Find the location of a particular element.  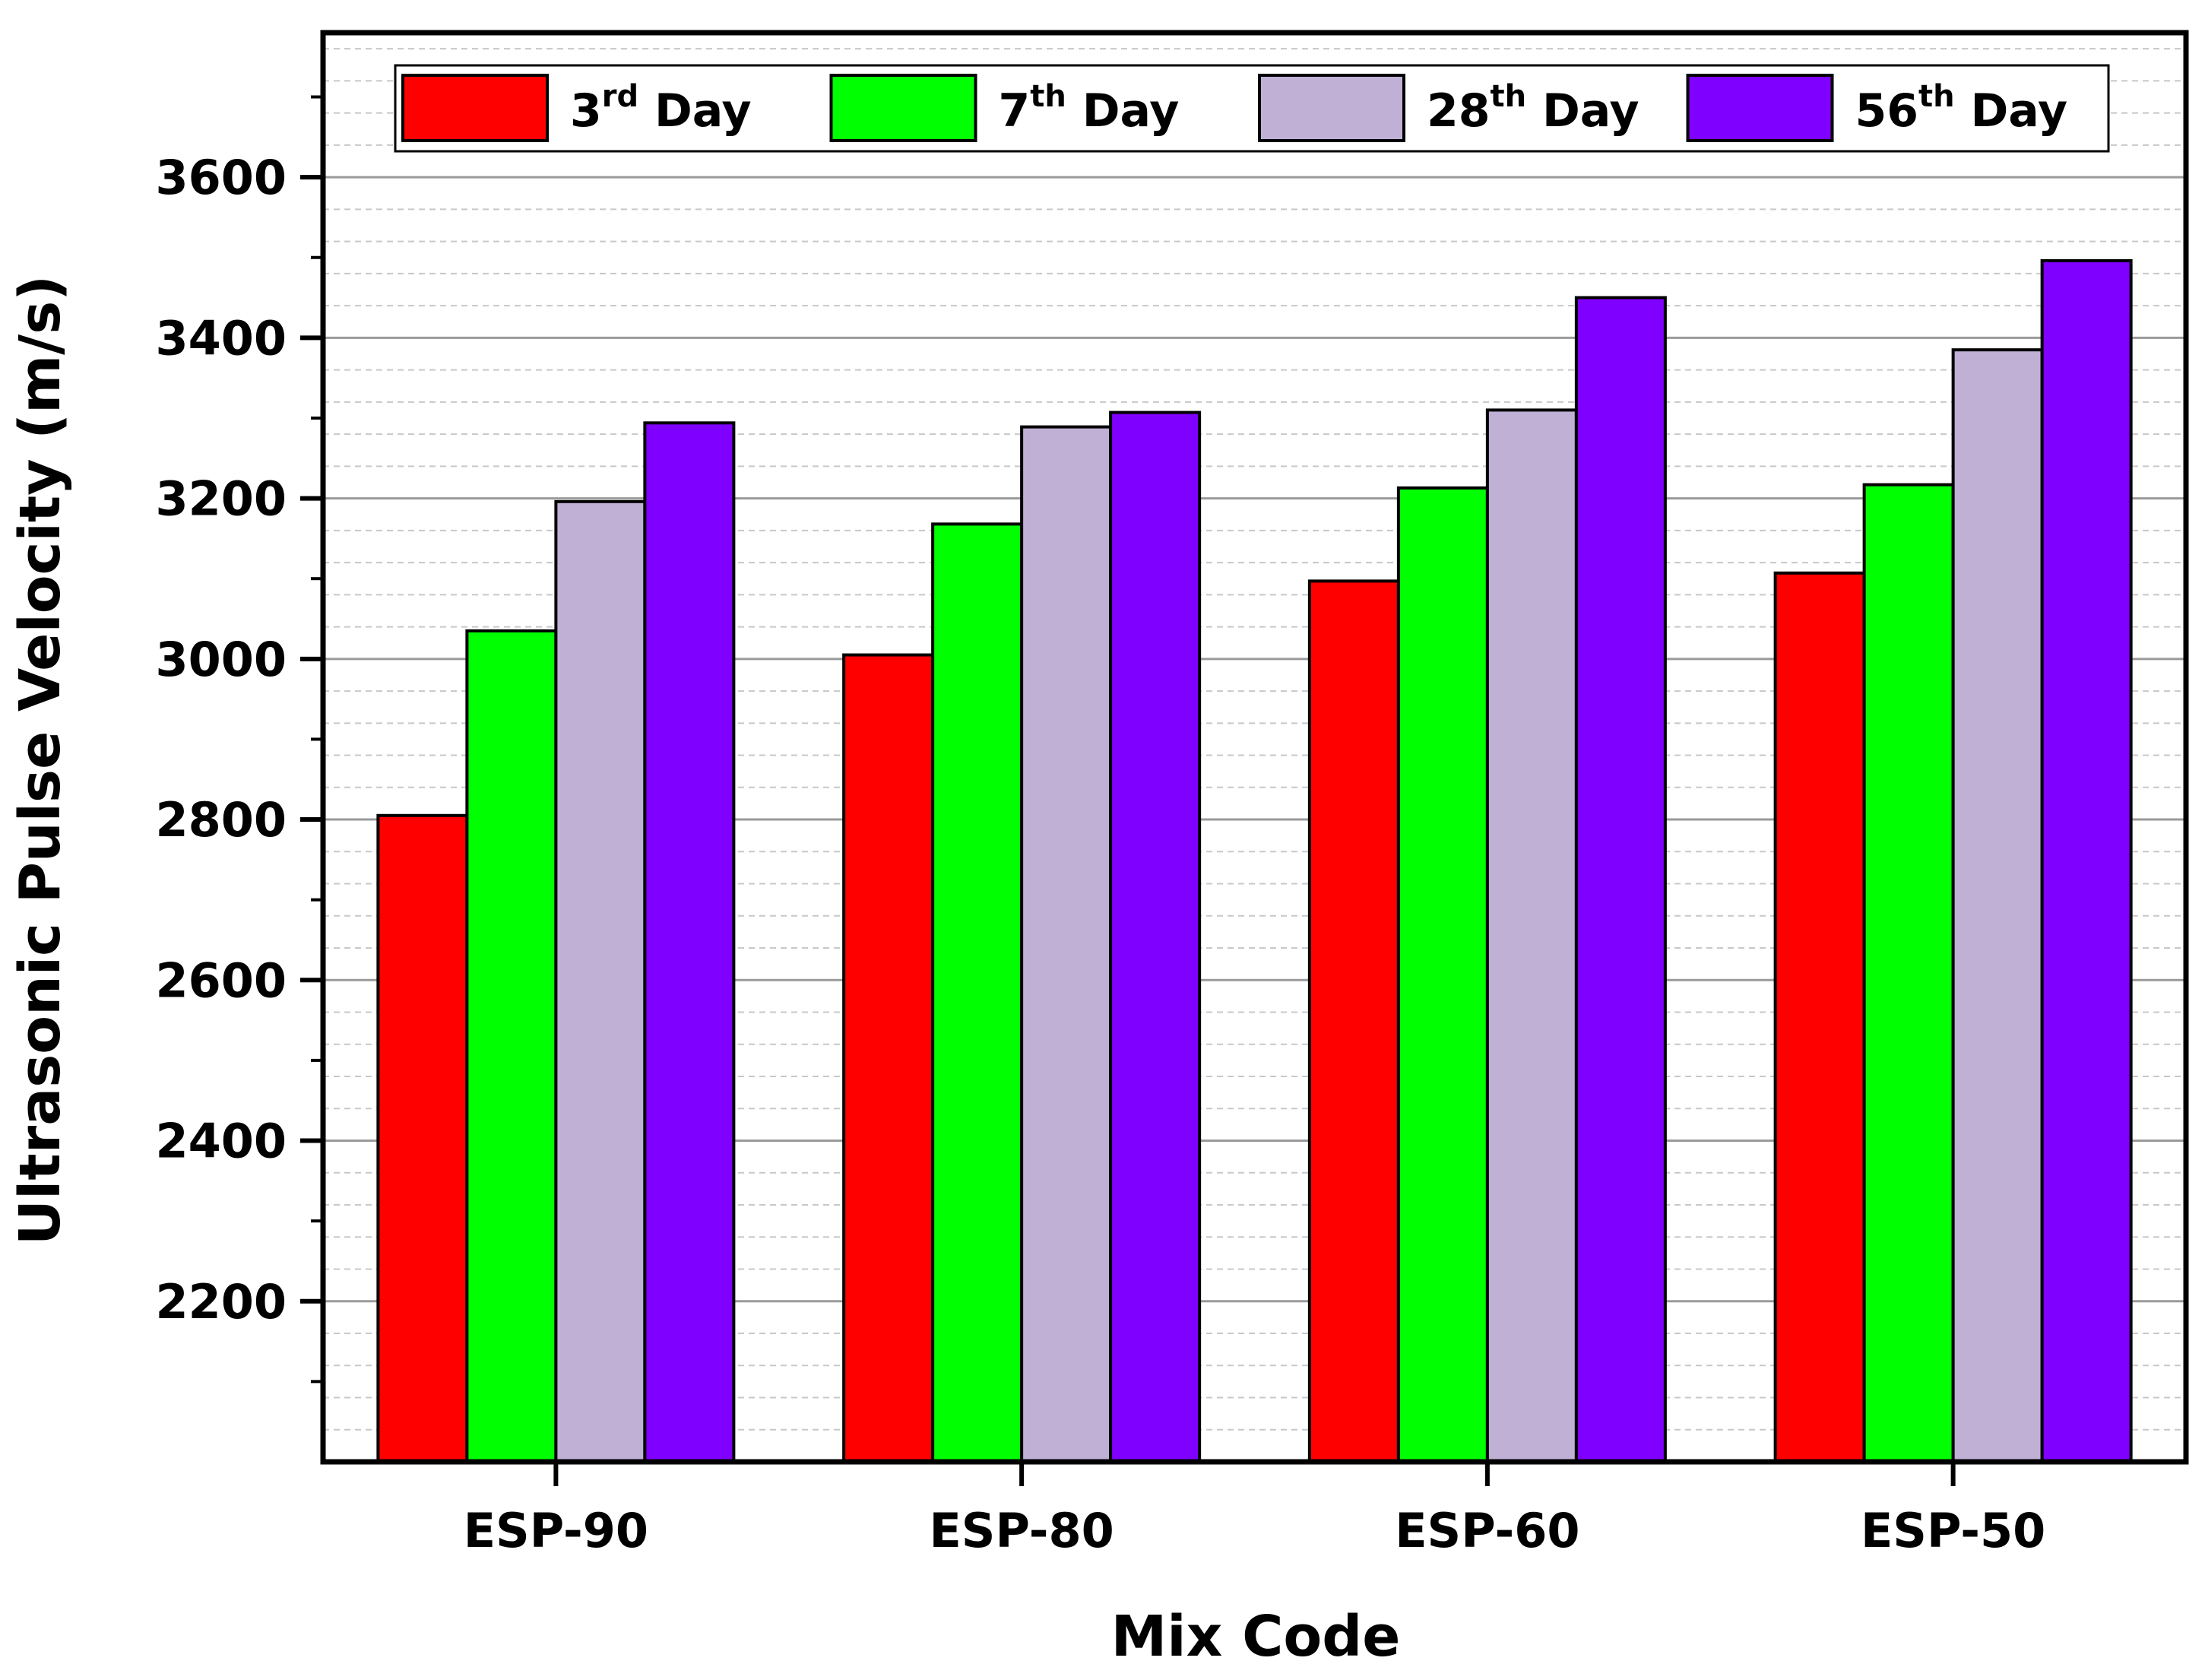

bar-esp-50-7th-day is located at coordinates (1908, 973).